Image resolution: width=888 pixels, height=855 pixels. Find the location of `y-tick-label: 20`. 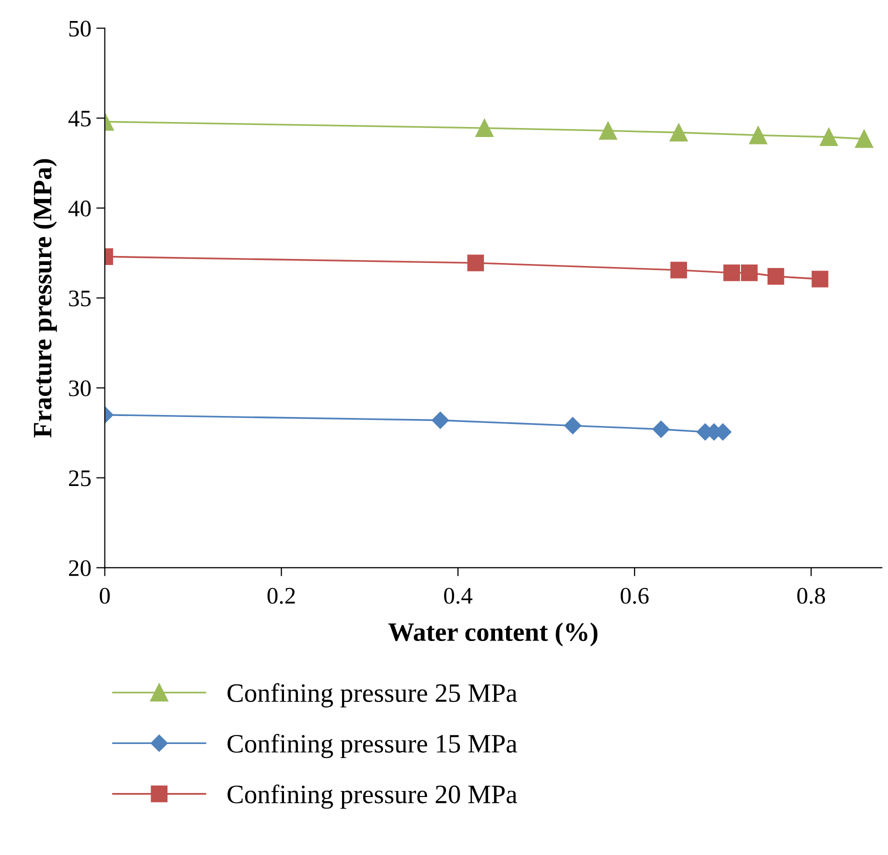

y-tick-label: 20 is located at coordinates (80, 568).